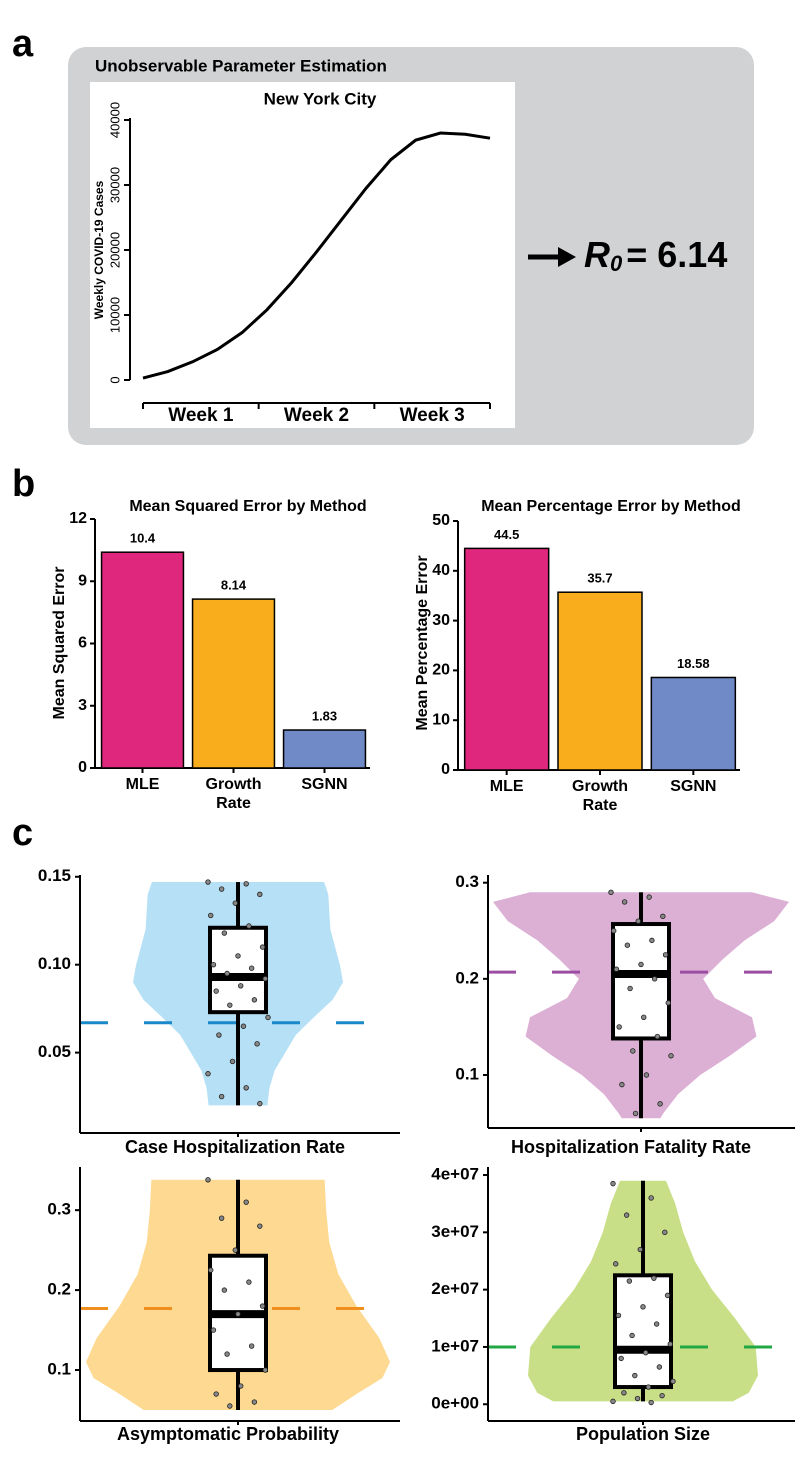 Image resolution: width=806 pixels, height=1467 pixels. What do you see at coordinates (59, 643) in the screenshot?
I see `y-axis-label: Mean Squared Error` at bounding box center [59, 643].